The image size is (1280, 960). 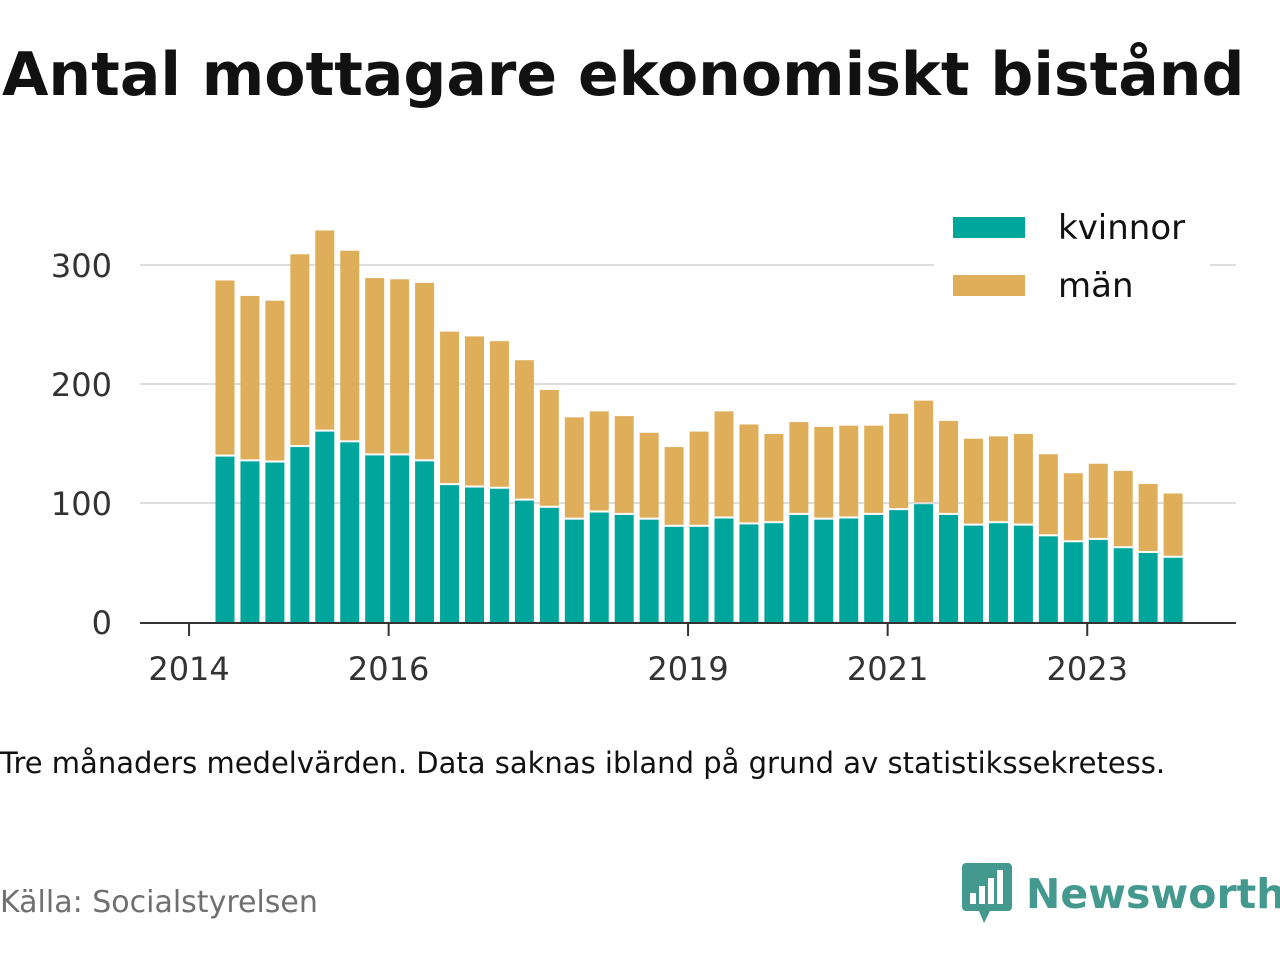 I want to click on source-note: Källa: Socialstyrelsen, so click(x=159, y=902).